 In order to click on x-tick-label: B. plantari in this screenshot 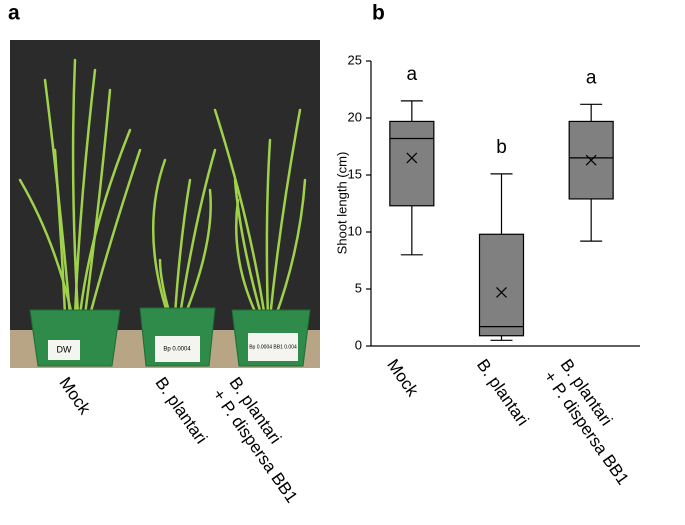, I will do `click(502, 393)`.